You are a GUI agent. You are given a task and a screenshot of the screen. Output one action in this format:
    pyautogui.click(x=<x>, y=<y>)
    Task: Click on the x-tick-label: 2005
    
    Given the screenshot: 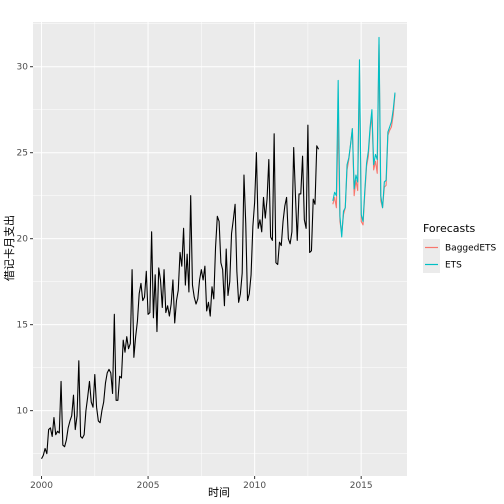 What is the action you would take?
    pyautogui.click(x=148, y=486)
    